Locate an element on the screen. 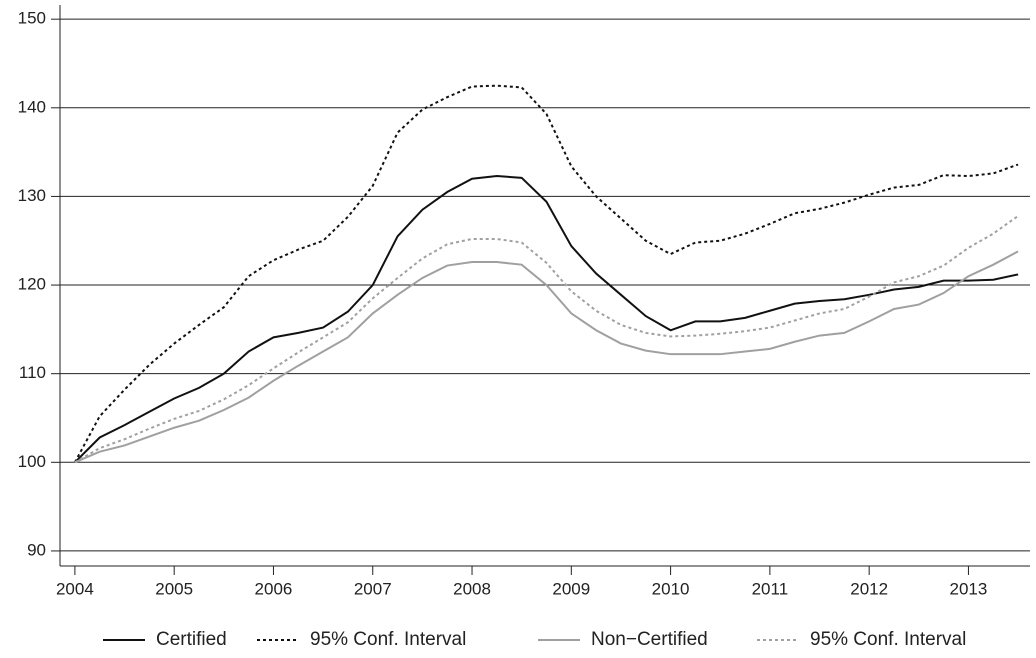 This screenshot has height=658, width=1036. legend-label: Non−Certified is located at coordinates (649, 639).